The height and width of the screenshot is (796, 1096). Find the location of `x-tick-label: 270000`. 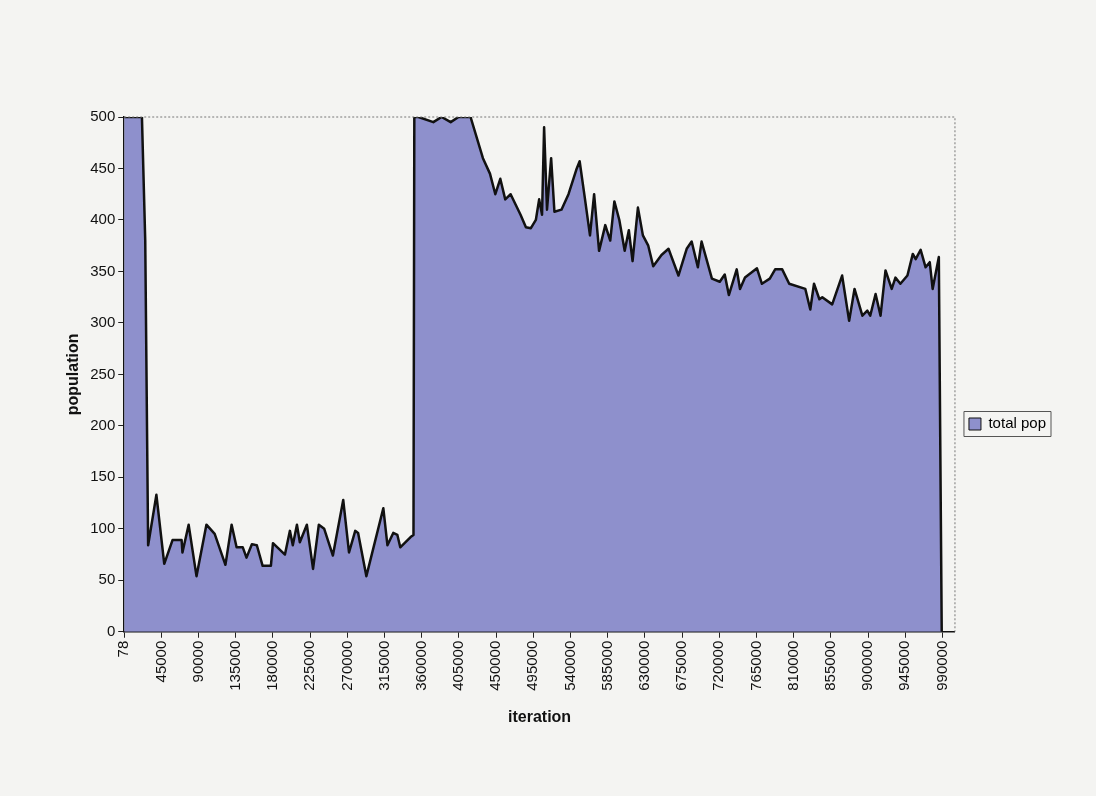

x-tick-label: 270000 is located at coordinates (346, 665).